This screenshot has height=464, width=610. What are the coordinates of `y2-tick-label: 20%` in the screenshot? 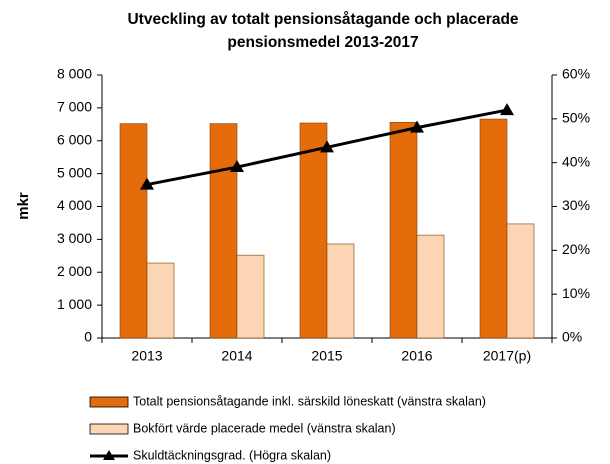 It's located at (576, 249).